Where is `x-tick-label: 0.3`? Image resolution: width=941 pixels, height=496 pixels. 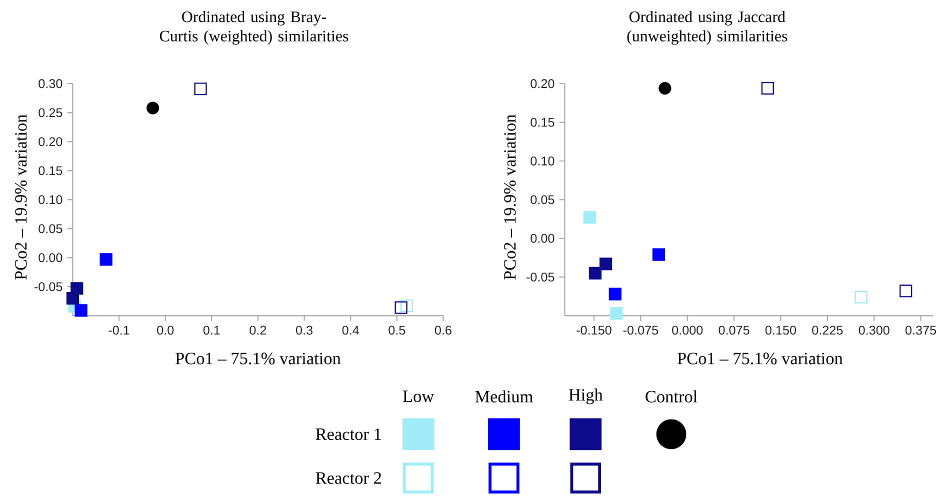
x-tick-label: 0.3 is located at coordinates (304, 330).